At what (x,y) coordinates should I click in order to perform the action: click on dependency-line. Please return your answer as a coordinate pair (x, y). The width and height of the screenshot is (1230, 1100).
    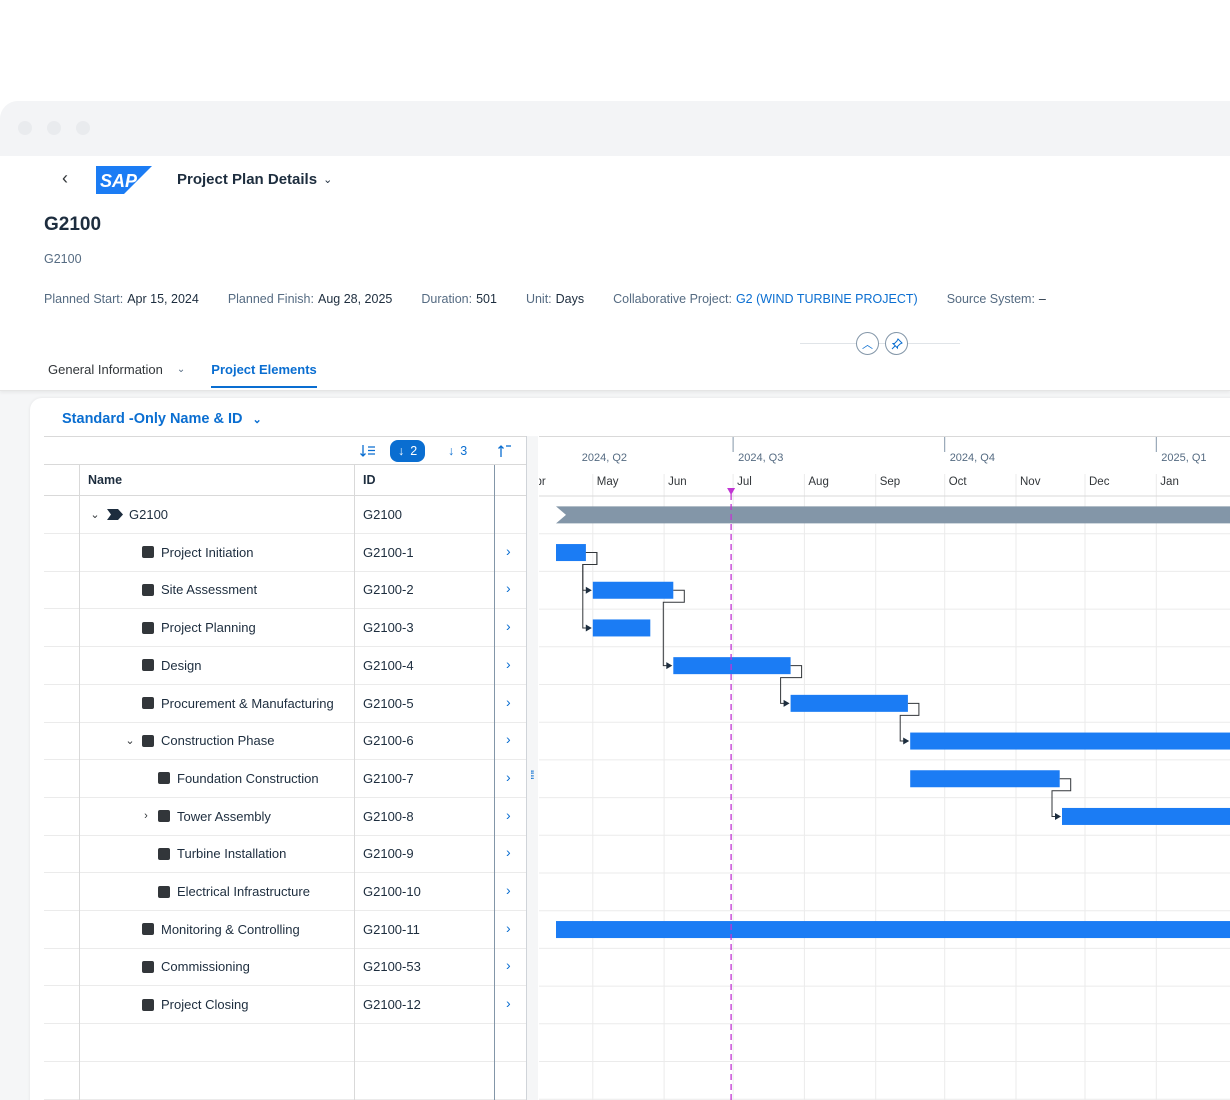
    Looking at the image, I should click on (791, 684).